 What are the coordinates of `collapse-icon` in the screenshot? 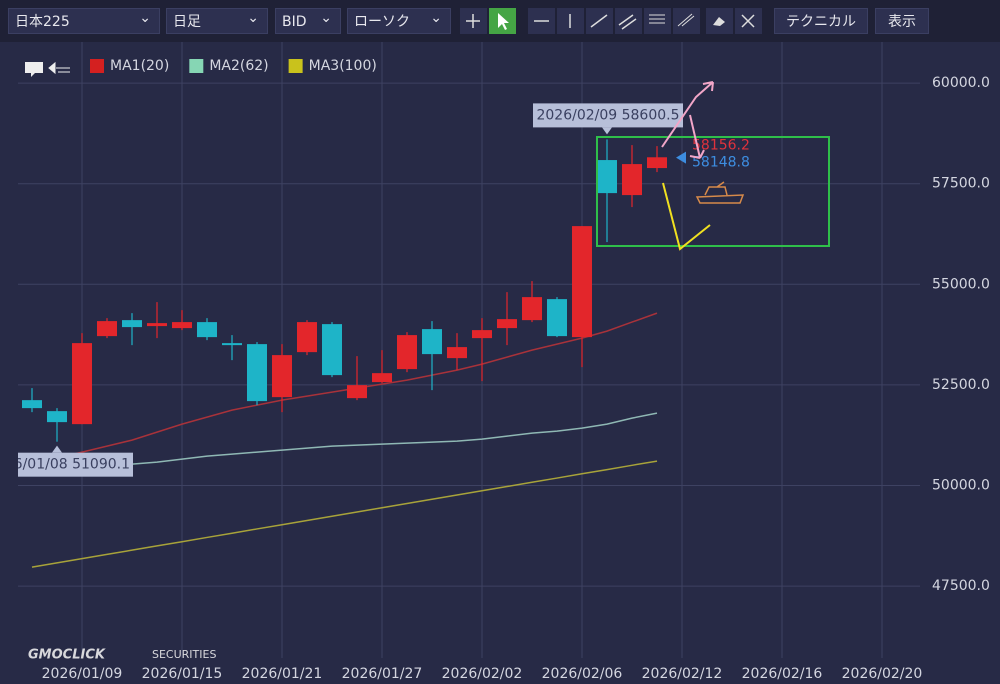 It's located at (59, 68).